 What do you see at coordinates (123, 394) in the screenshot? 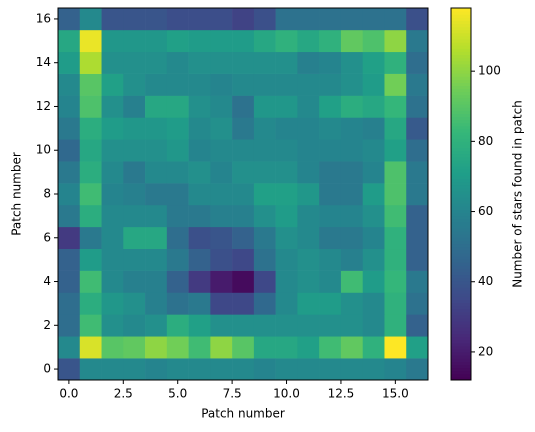
I see `x-tick-label: 2.5` at bounding box center [123, 394].